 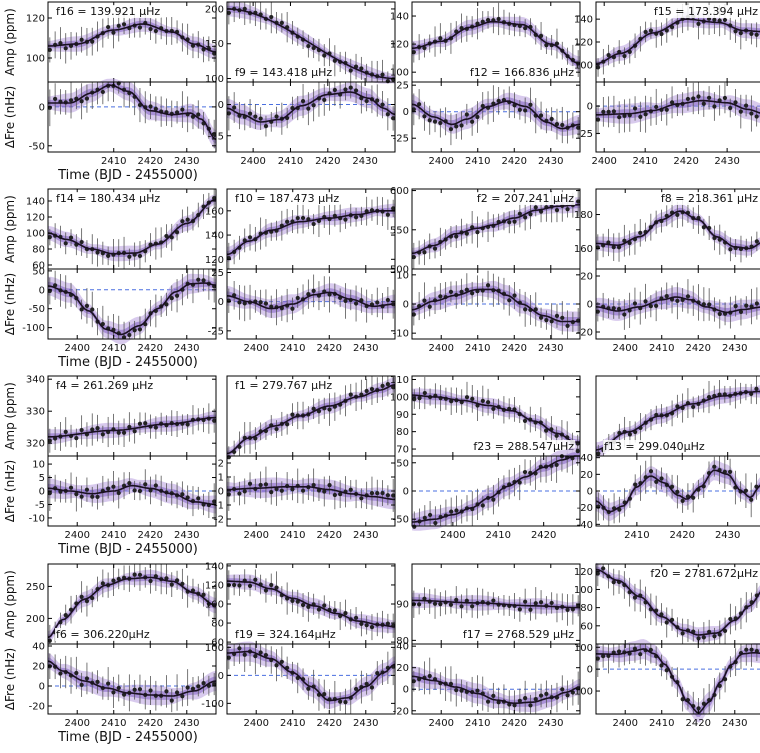 What do you see at coordinates (583, 572) in the screenshot?
I see `y-tick-label: 120` at bounding box center [583, 572].